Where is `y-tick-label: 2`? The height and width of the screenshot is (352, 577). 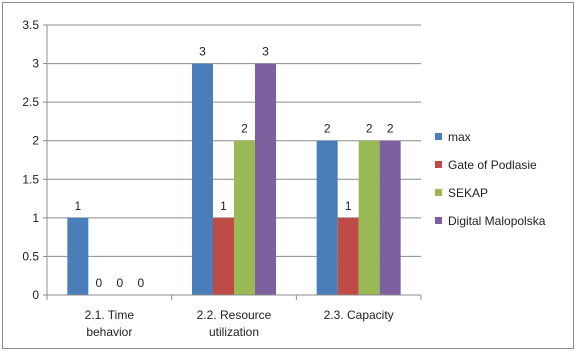
y-tick-label: 2 is located at coordinates (35, 141).